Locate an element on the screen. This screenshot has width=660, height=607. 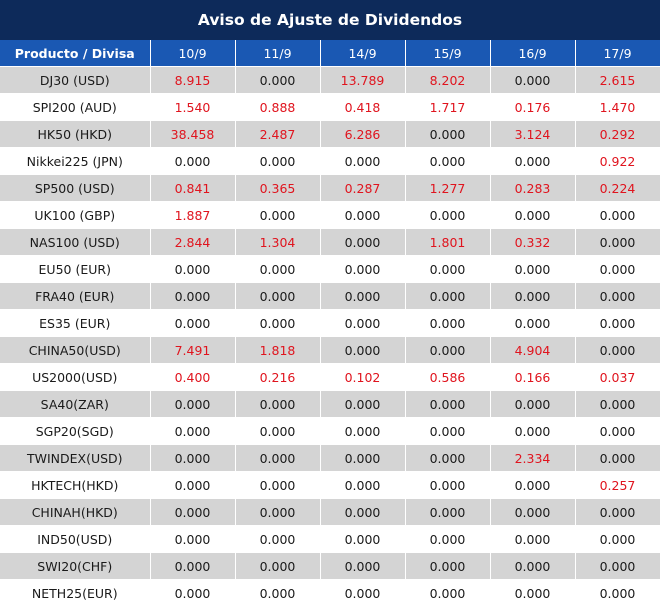
column-header-date: 14/9 is located at coordinates (363, 53).